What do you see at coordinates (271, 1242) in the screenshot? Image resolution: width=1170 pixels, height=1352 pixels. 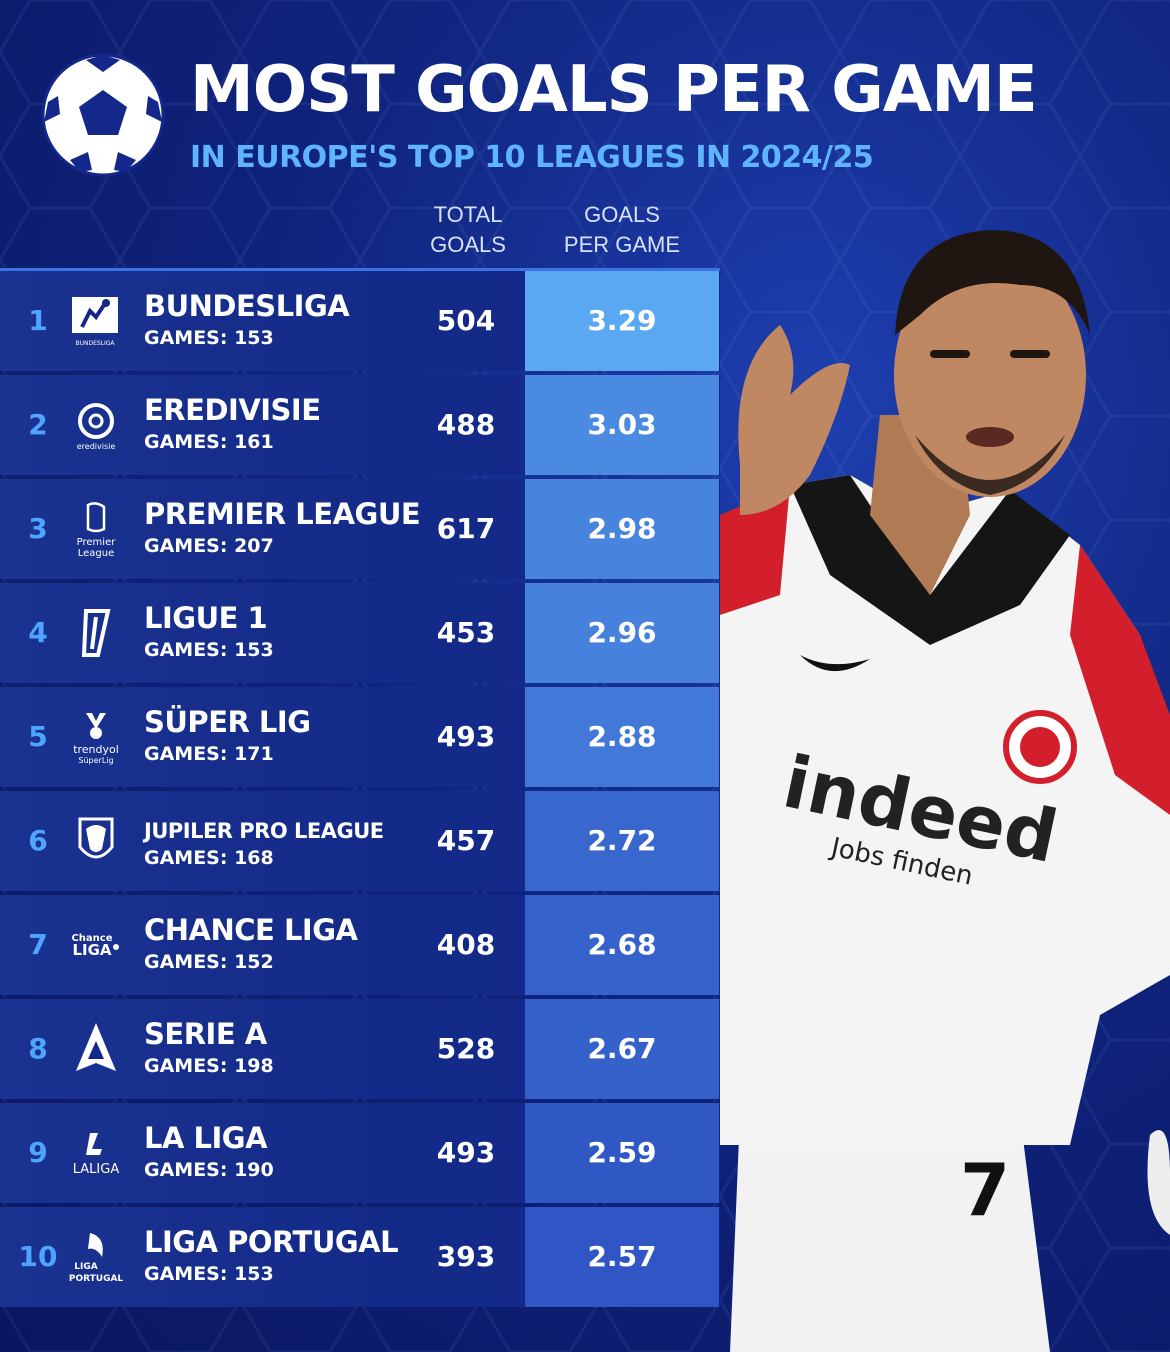 I see `league-name: LIGA PORTUGAL` at bounding box center [271, 1242].